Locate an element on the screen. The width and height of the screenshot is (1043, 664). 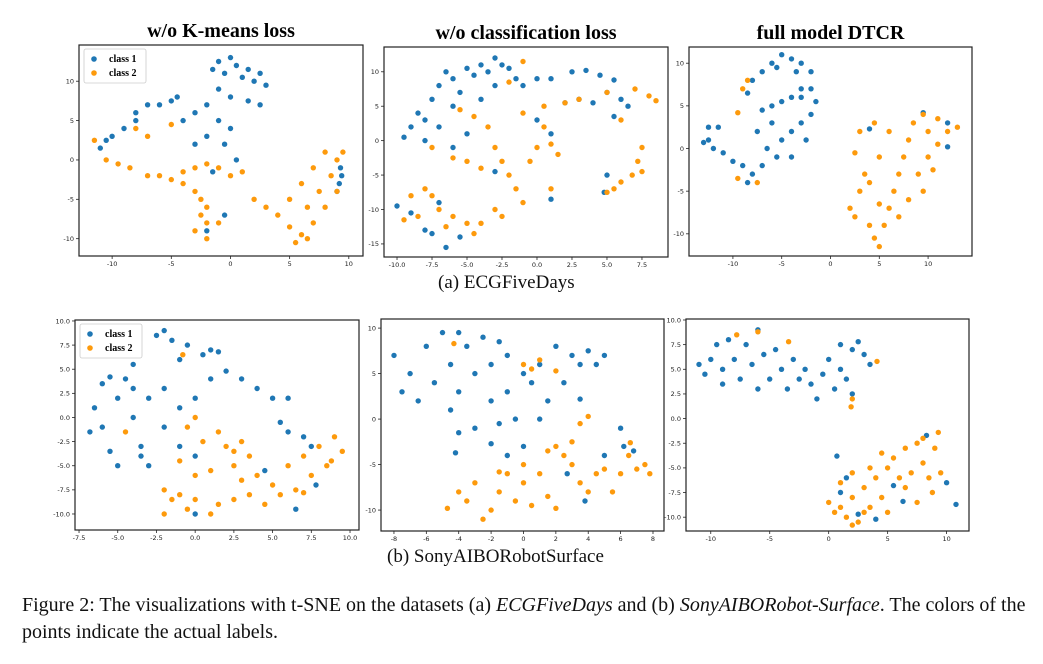
legend: class 1 class 2 is located at coordinates (115, 66).